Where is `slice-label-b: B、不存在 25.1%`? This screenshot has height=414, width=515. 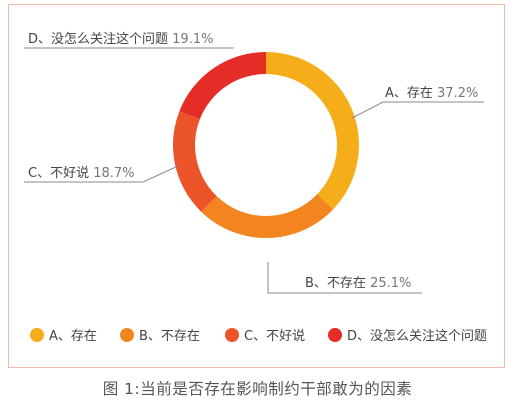 slice-label-b: B、不存在 25.1% is located at coordinates (358, 283).